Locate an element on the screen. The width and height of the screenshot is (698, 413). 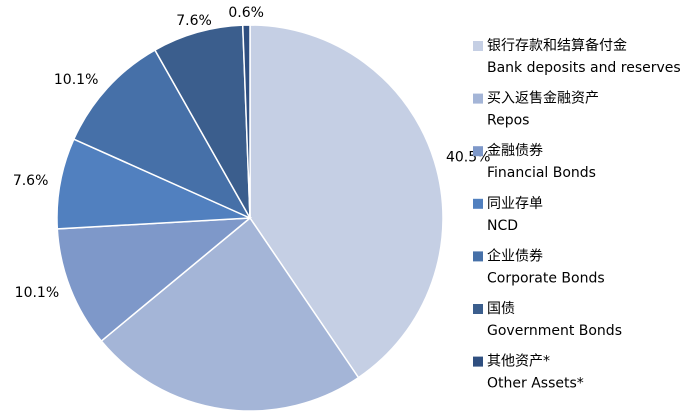
data-label: 0.6% is located at coordinates (246, 13).